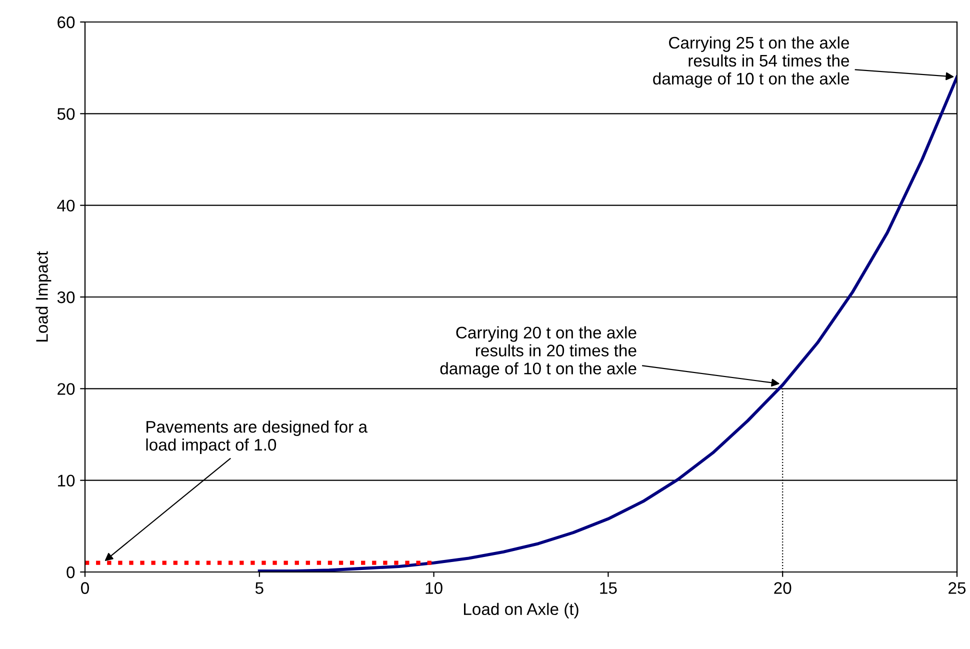 This screenshot has width=970, height=649. What do you see at coordinates (783, 588) in the screenshot?
I see `x-tick-label: 20` at bounding box center [783, 588].